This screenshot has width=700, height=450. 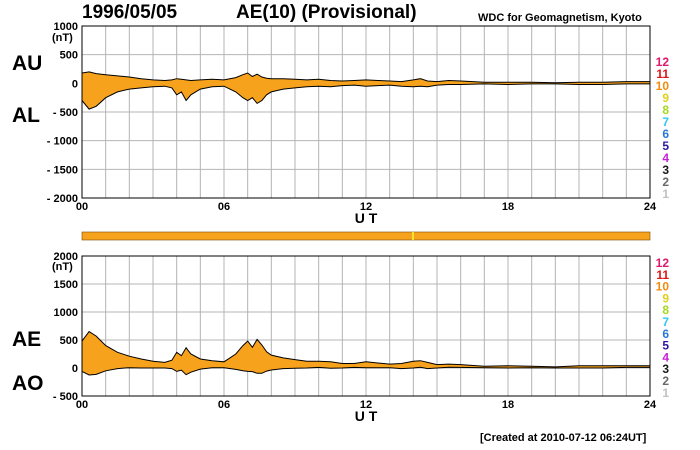 I want to click on date-title: 1996/05/05, so click(x=130, y=12).